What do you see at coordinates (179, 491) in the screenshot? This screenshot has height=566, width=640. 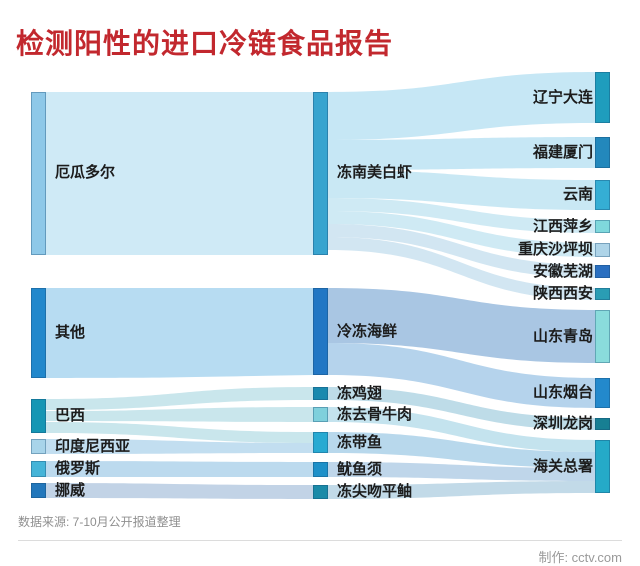 I see `flow-norway-rockfish` at bounding box center [179, 491].